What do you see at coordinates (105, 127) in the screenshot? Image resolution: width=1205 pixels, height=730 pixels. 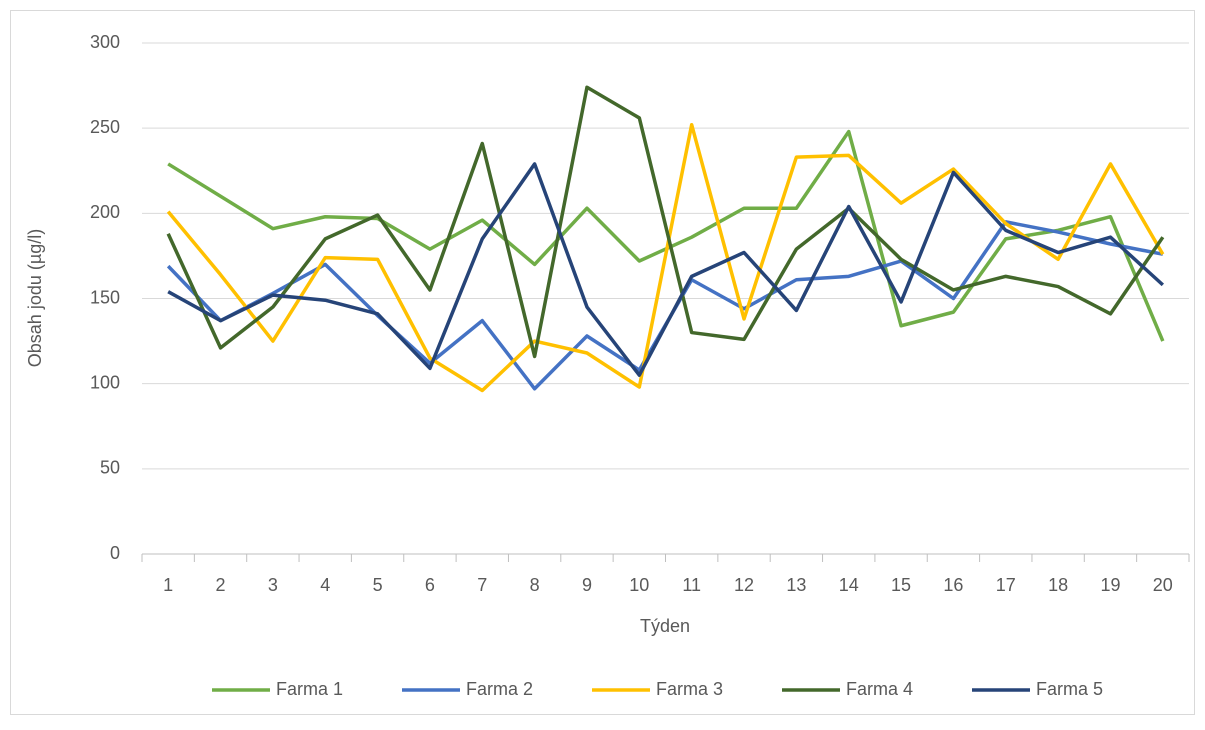 I see `y-tick-label: 250` at bounding box center [105, 127].